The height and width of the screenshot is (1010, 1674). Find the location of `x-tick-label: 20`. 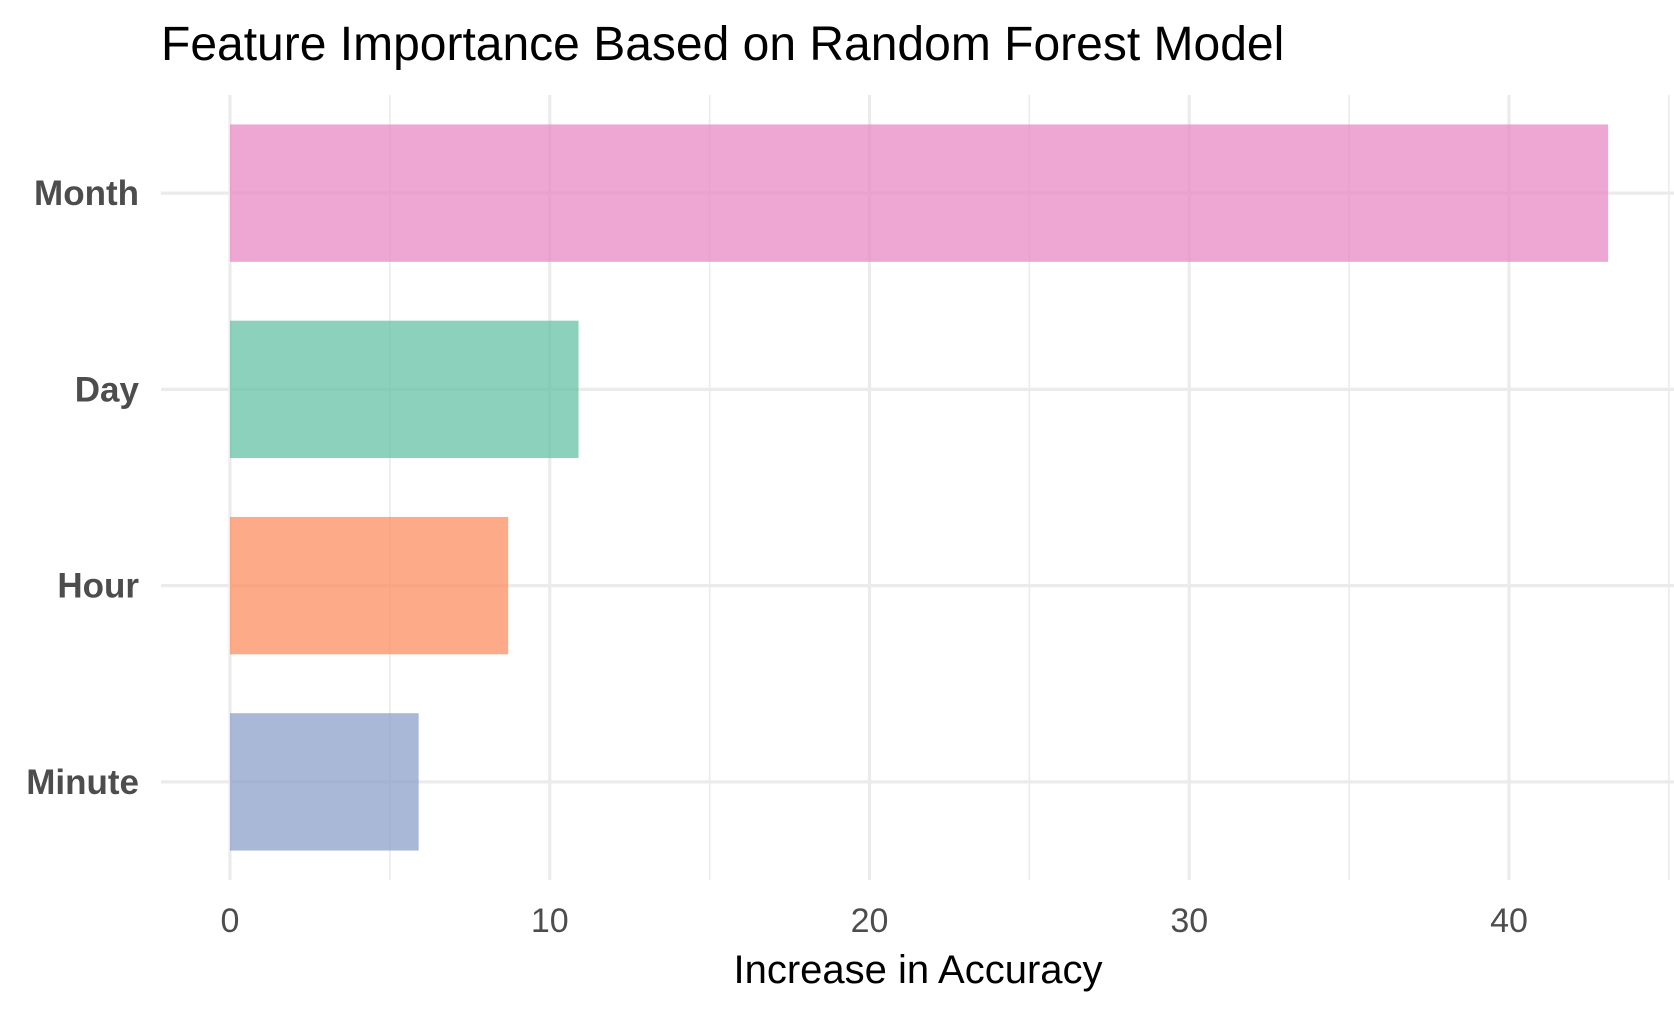

x-tick-label: 20 is located at coordinates (870, 921).